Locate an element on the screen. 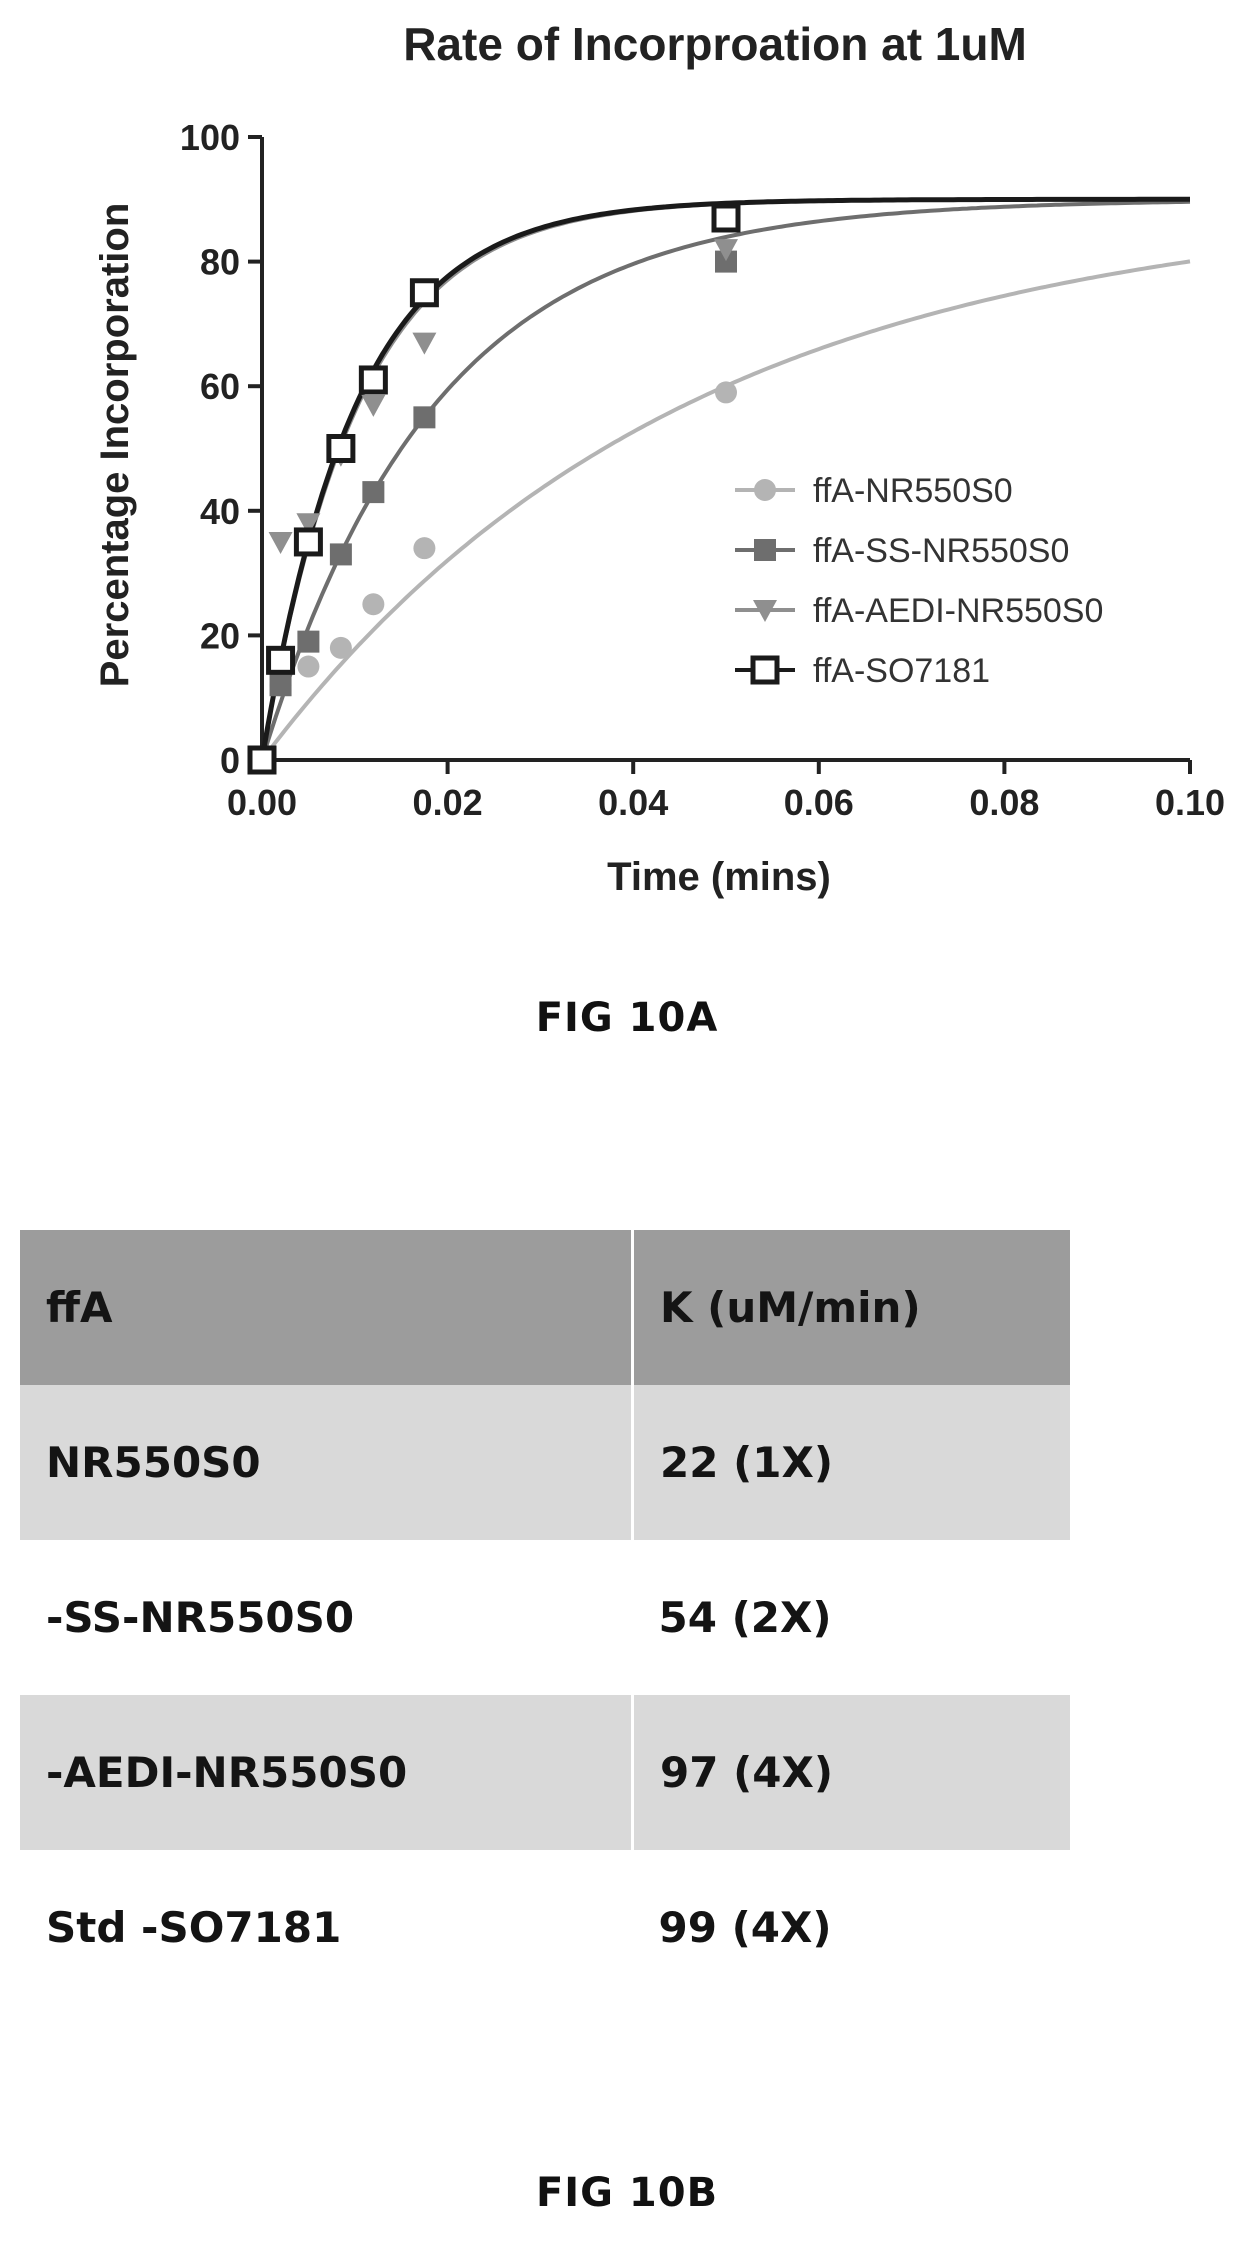 The width and height of the screenshot is (1254, 2251). cell-k: 54 (2X) is located at coordinates (851, 1617).